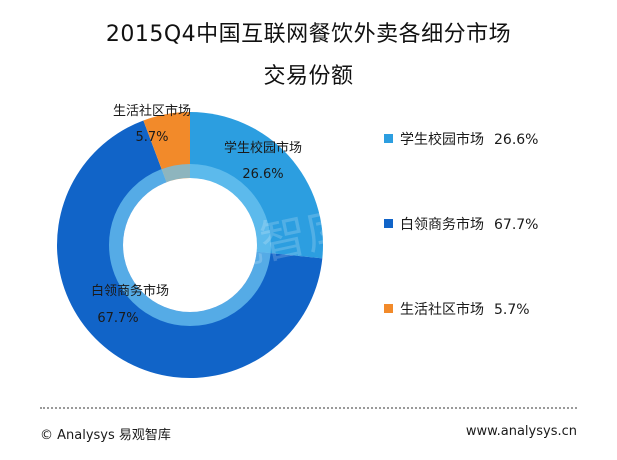  What do you see at coordinates (105, 435) in the screenshot?
I see `footer-copyright: © Analysys 易观智库` at bounding box center [105, 435].